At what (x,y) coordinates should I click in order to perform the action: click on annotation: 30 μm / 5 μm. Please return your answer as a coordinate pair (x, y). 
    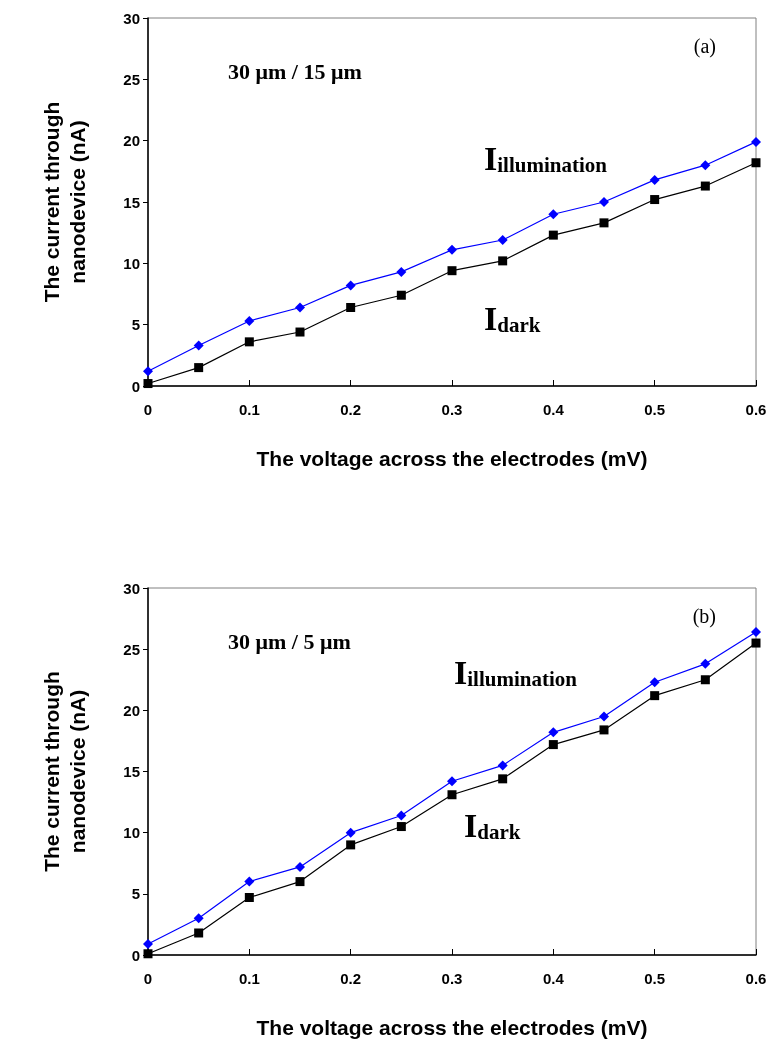
    Looking at the image, I should click on (289, 641).